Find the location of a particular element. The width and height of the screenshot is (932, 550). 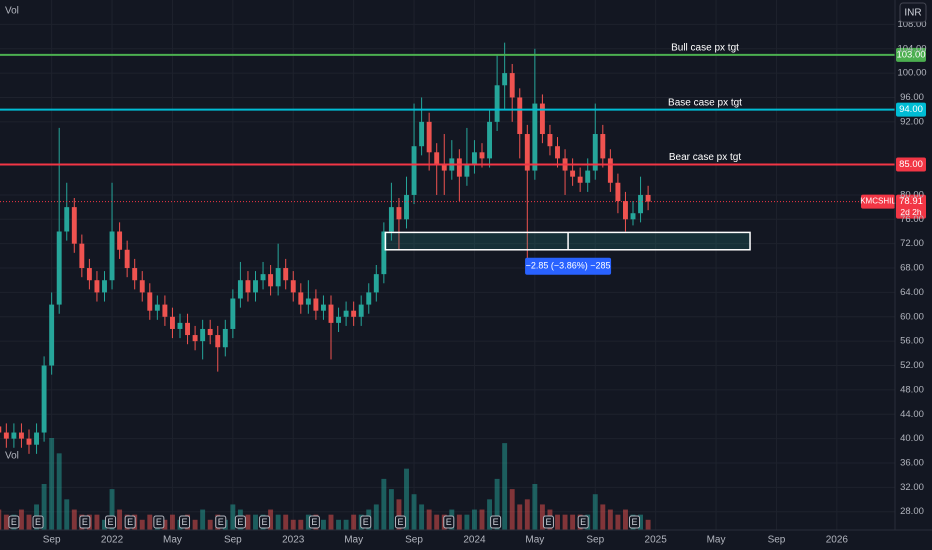

x-tick-label: 2024 is located at coordinates (474, 540).